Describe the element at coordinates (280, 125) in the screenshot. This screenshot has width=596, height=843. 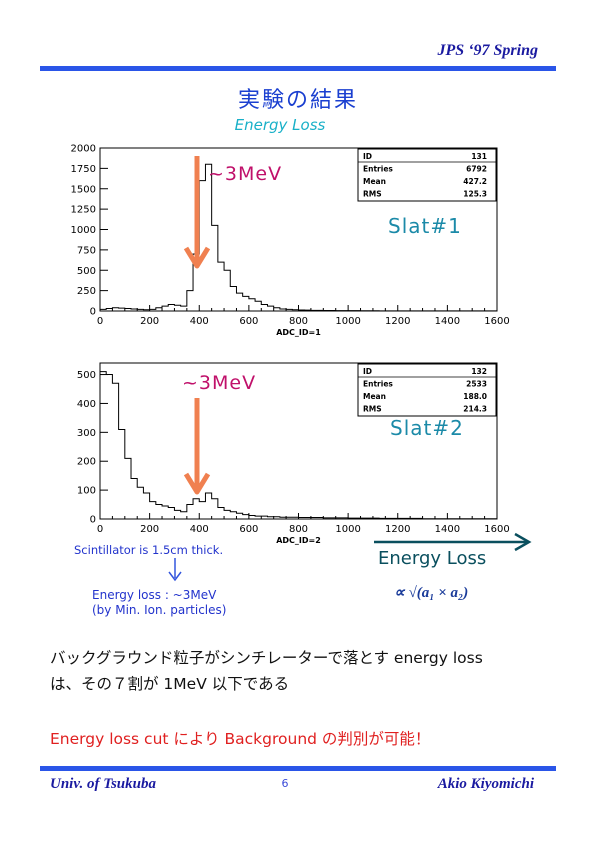
I see `page-subtitle: Energy Loss` at that location.